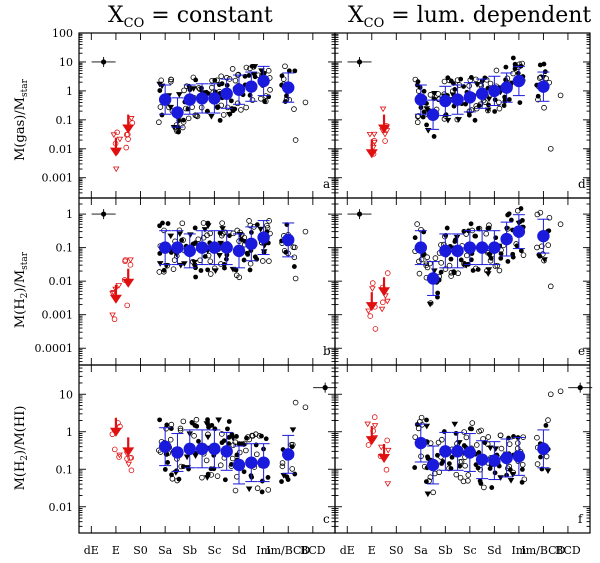  Describe the element at coordinates (462, 281) in the screenshot. I see `panel-e: e` at that location.